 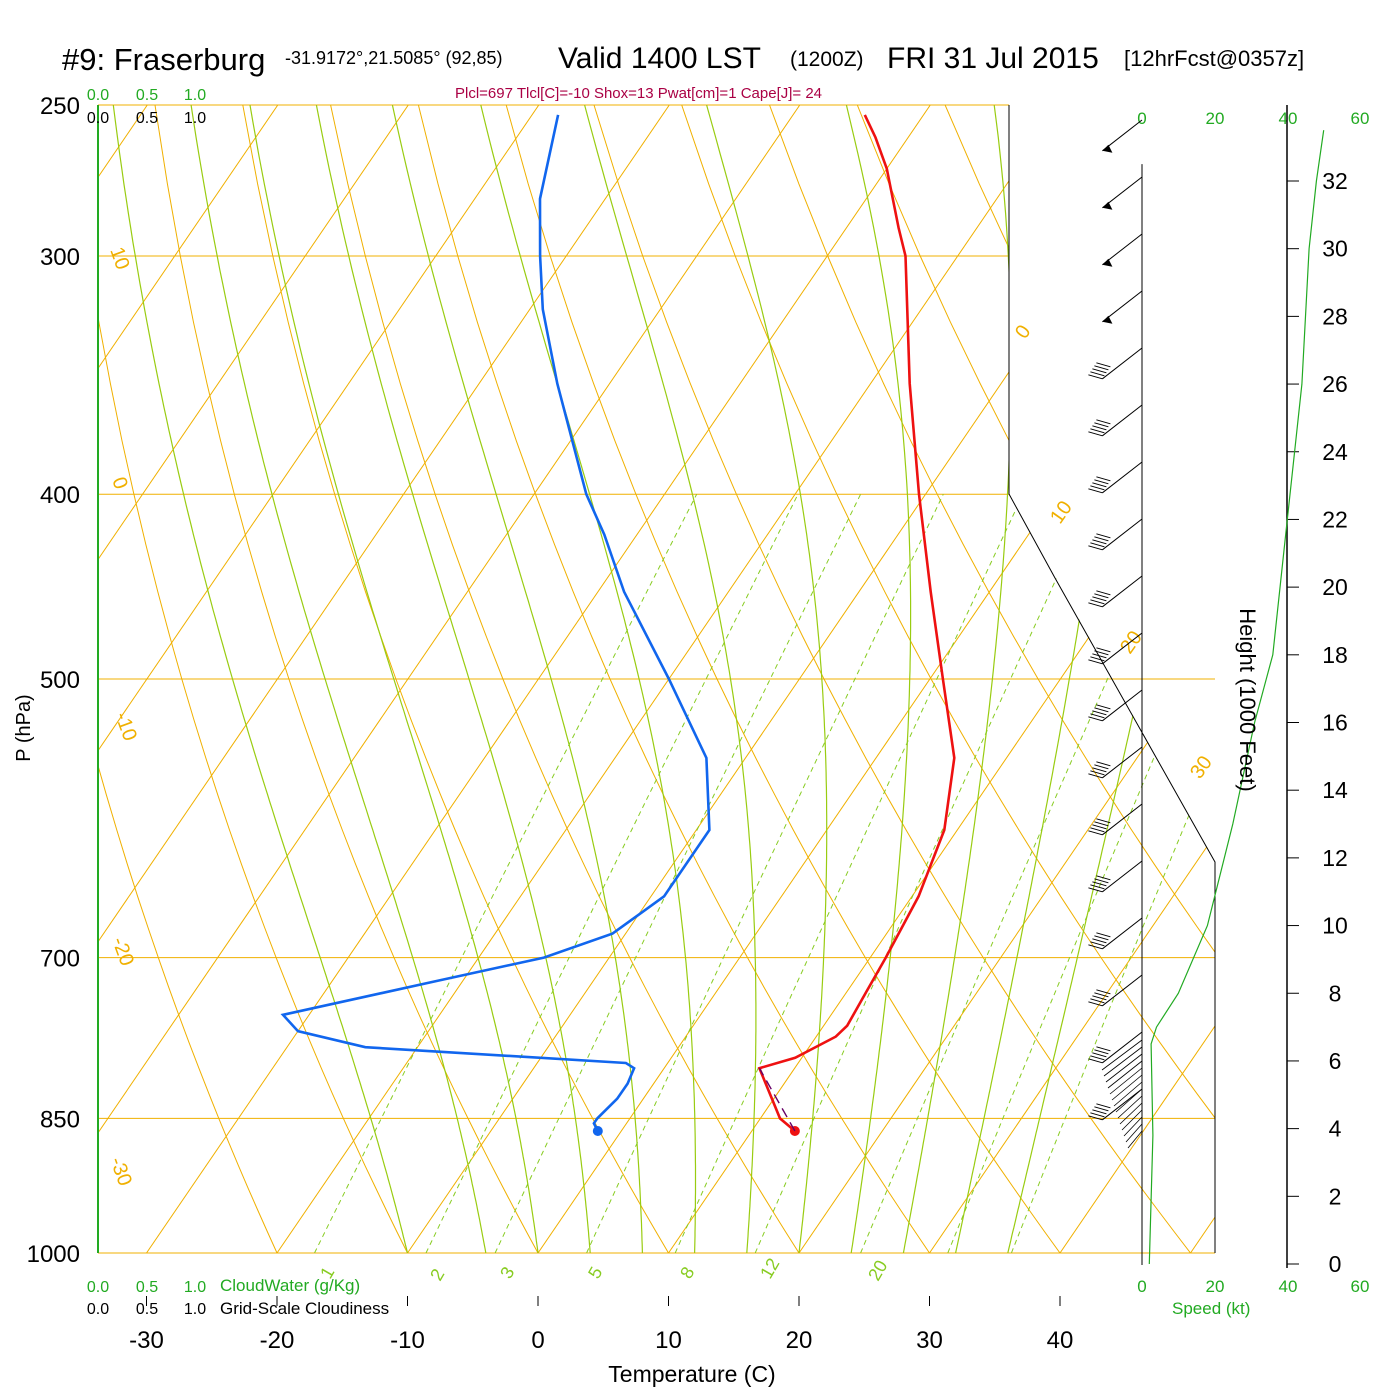 I want to click on isotherm-label: 30, so click(x=1201, y=767).